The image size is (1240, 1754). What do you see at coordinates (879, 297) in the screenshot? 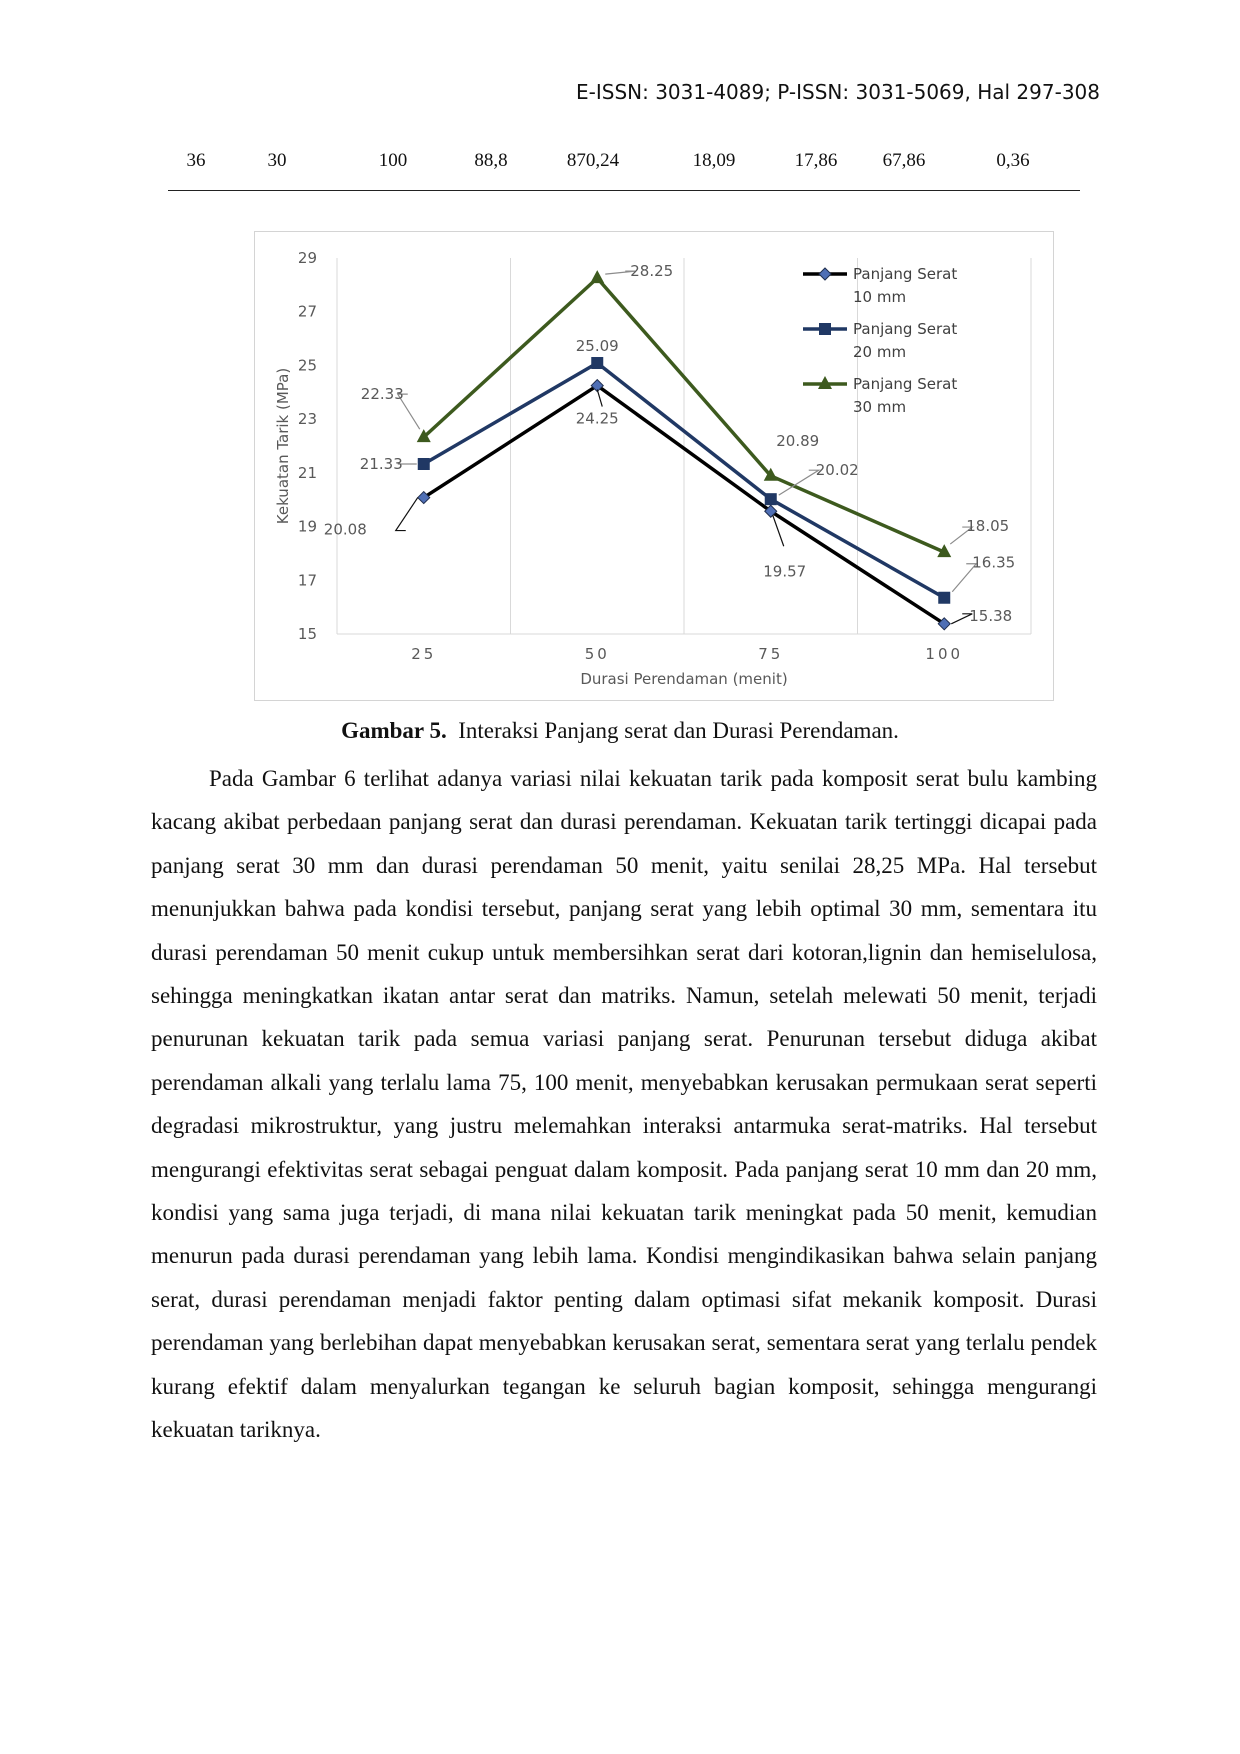
I see `legend-label: 10 mm` at bounding box center [879, 297].